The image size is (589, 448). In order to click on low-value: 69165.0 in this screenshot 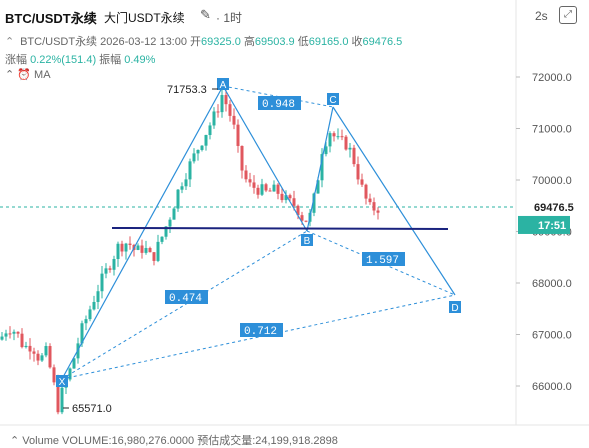, I will do `click(328, 42)`.